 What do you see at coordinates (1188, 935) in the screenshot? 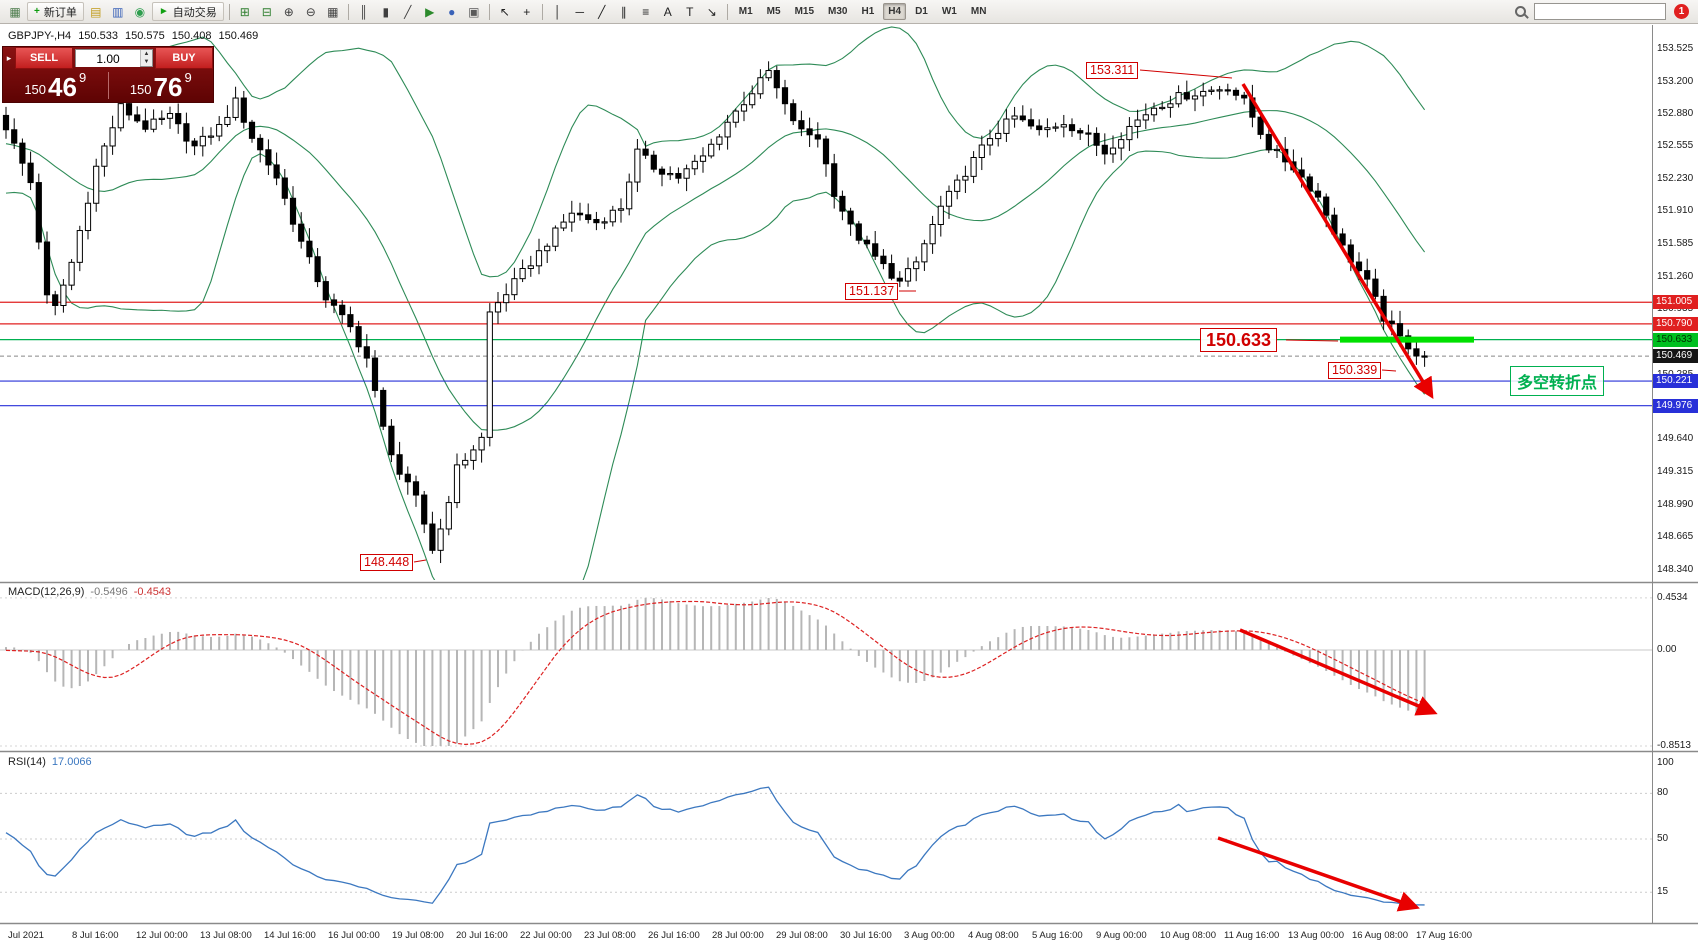
I see `time-axis-label: 10 Aug 08:00` at bounding box center [1188, 935].